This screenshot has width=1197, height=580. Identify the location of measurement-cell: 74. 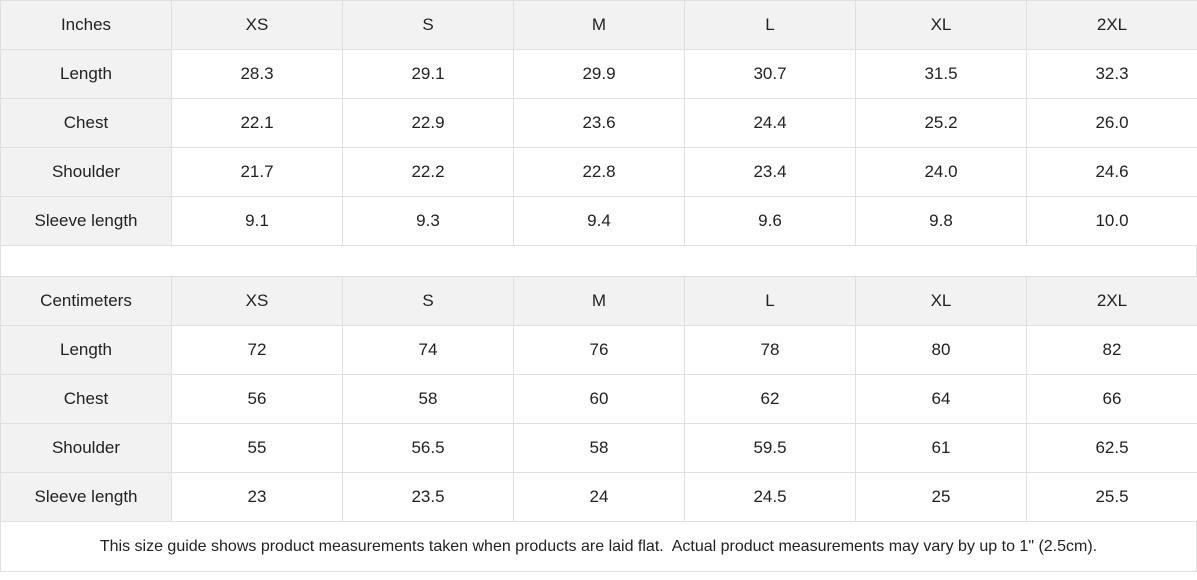
(428, 350).